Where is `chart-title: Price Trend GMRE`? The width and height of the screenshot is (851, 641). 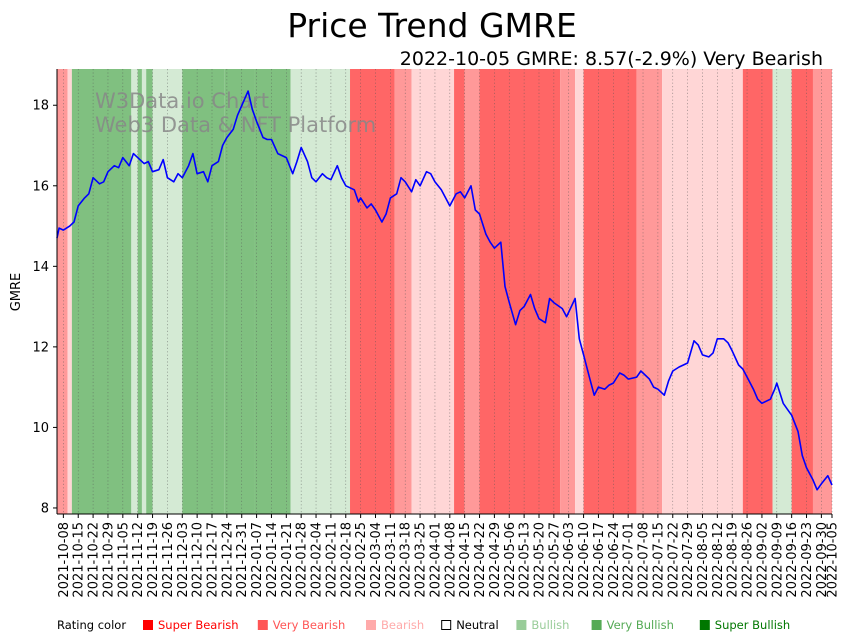 chart-title: Price Trend GMRE is located at coordinates (432, 25).